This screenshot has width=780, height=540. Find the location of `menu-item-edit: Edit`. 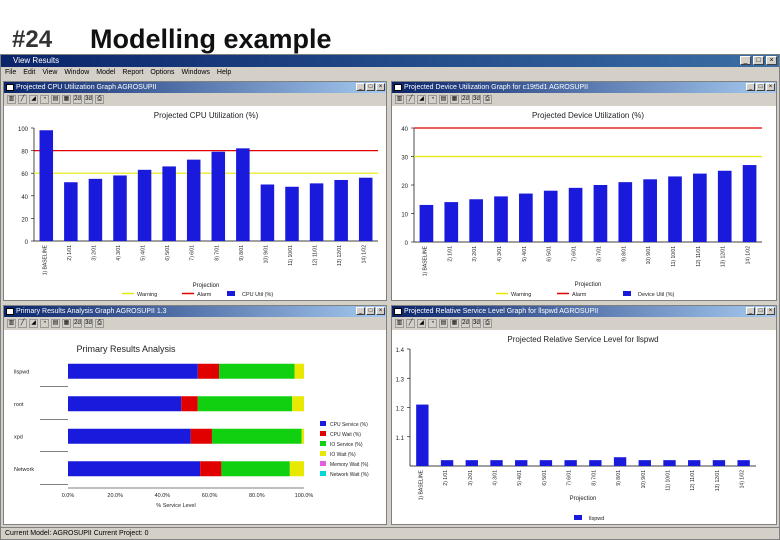

menu-item-edit: Edit is located at coordinates (29, 72).